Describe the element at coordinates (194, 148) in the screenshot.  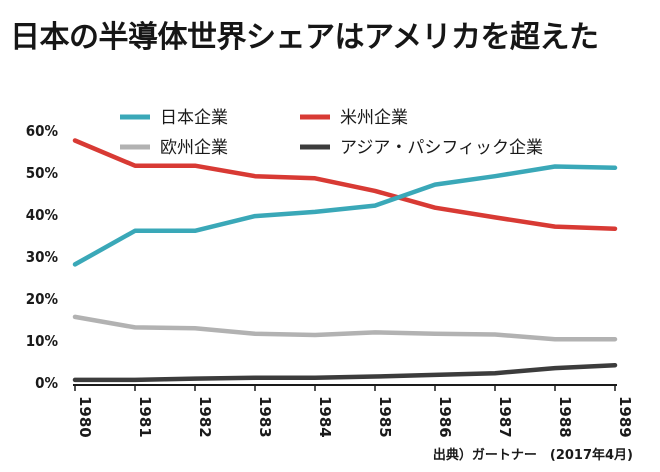
I see `legend-label-series-2: 欧州企業` at that location.